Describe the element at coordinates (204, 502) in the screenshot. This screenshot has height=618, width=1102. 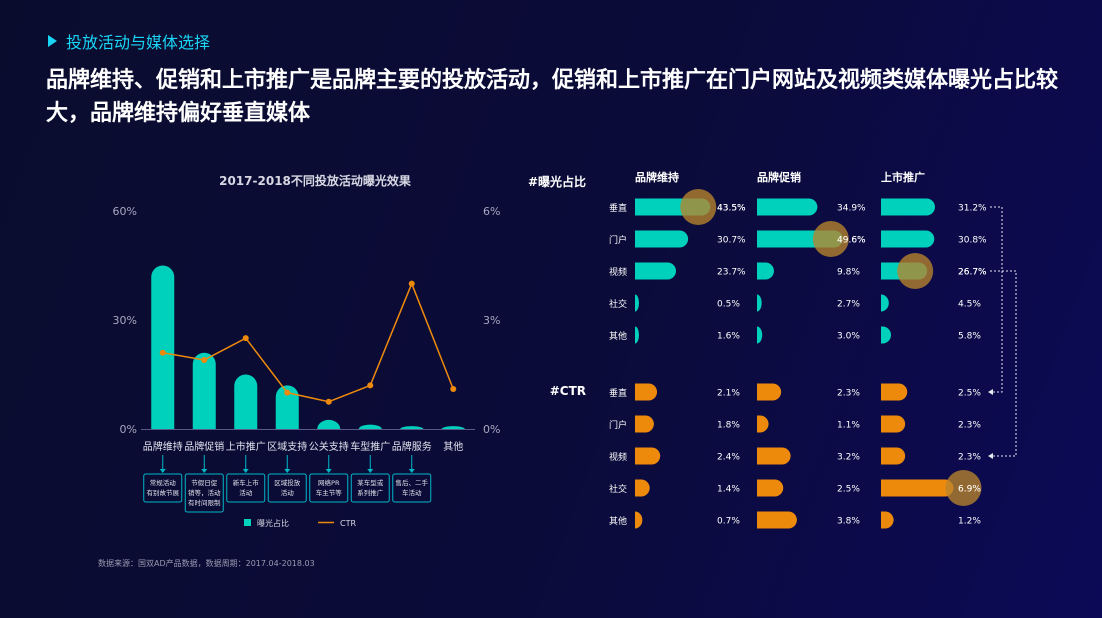
I see `category-note-text: 有时间限制` at that location.